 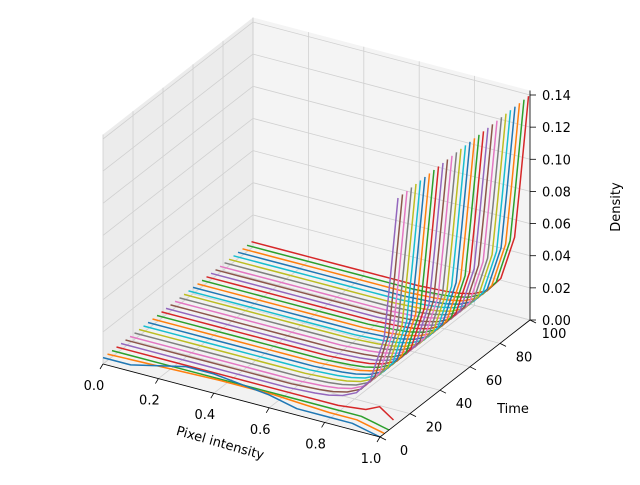 What do you see at coordinates (556, 96) in the screenshot?
I see `z-tick-label: 0.14` at bounding box center [556, 96].